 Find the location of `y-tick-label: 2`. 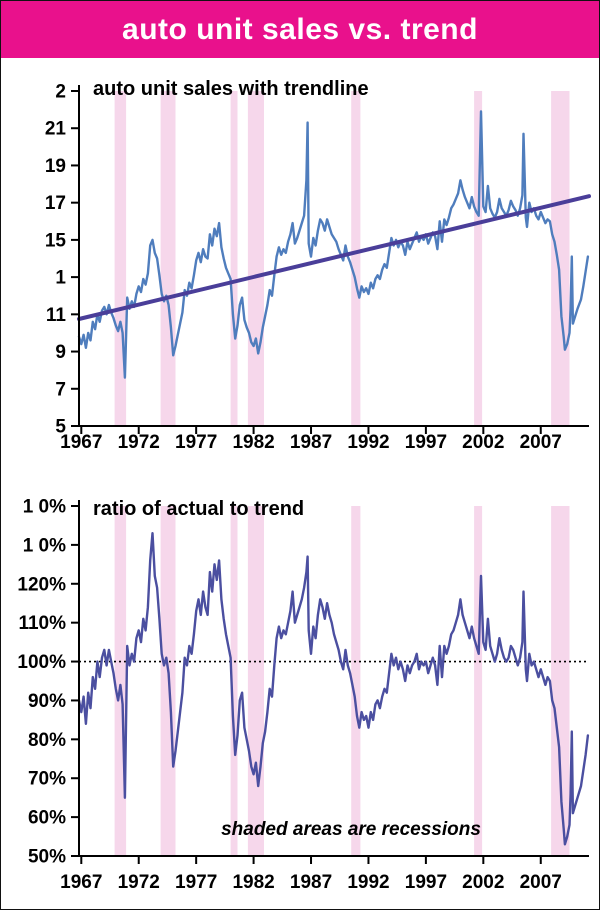

y-tick-label: 2 is located at coordinates (60, 92).